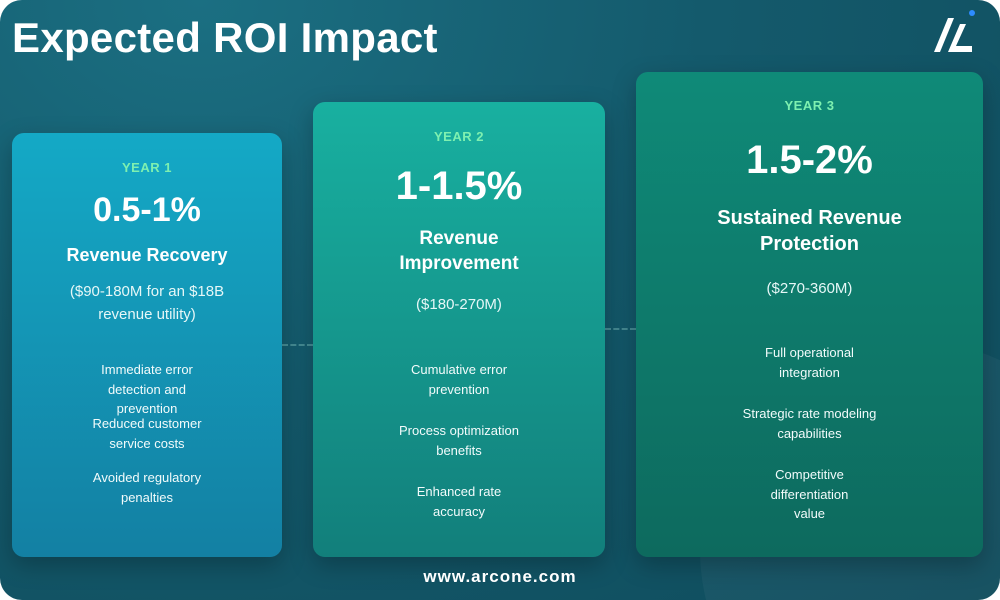 Image resolution: width=1000 pixels, height=600 pixels. I want to click on feature-item: Immediate error detection and prevention, so click(147, 389).